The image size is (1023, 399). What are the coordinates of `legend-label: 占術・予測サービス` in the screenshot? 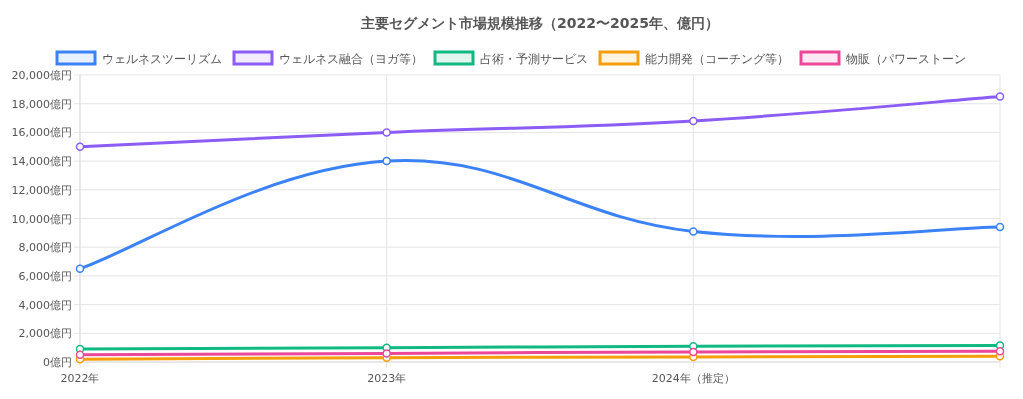 It's located at (534, 59).